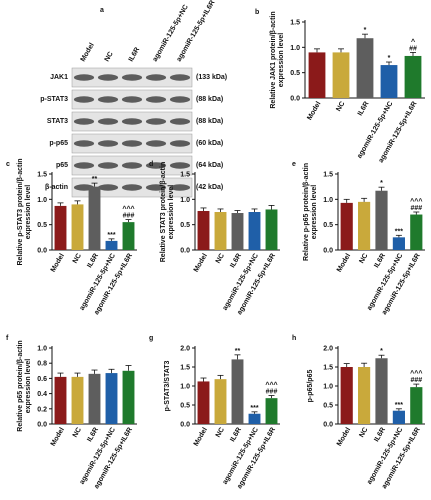 The width and height of the screenshot is (431, 500). Describe the element at coordinates (209, 143) in the screenshot. I see `blot-size-label: (60 kDa)` at that location.